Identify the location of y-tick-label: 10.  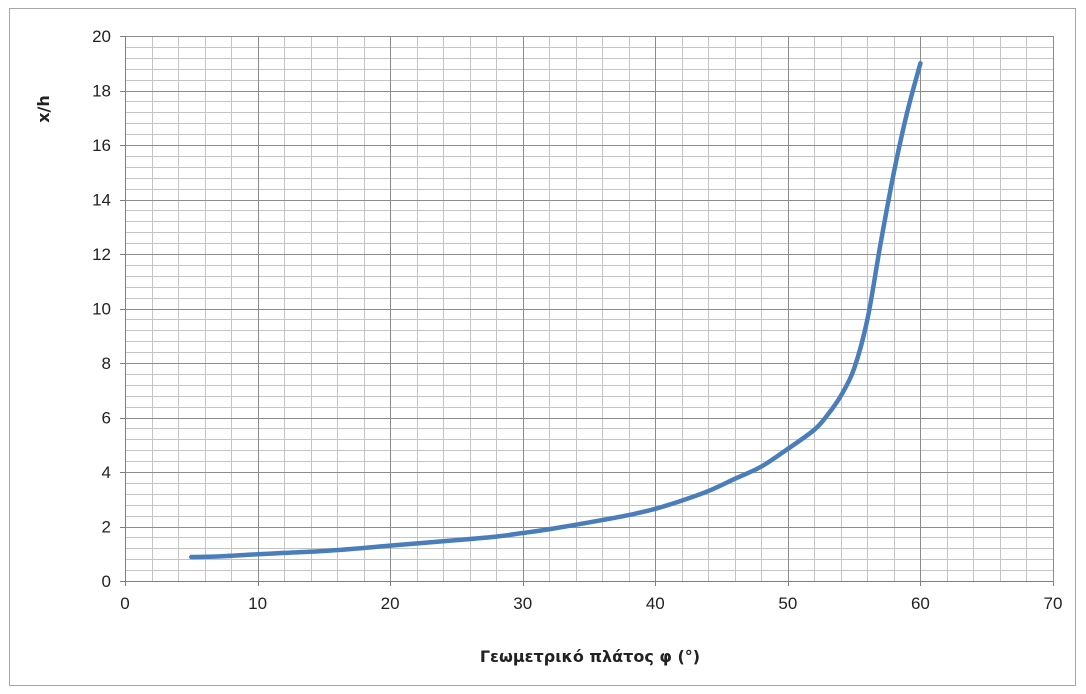
(101, 309).